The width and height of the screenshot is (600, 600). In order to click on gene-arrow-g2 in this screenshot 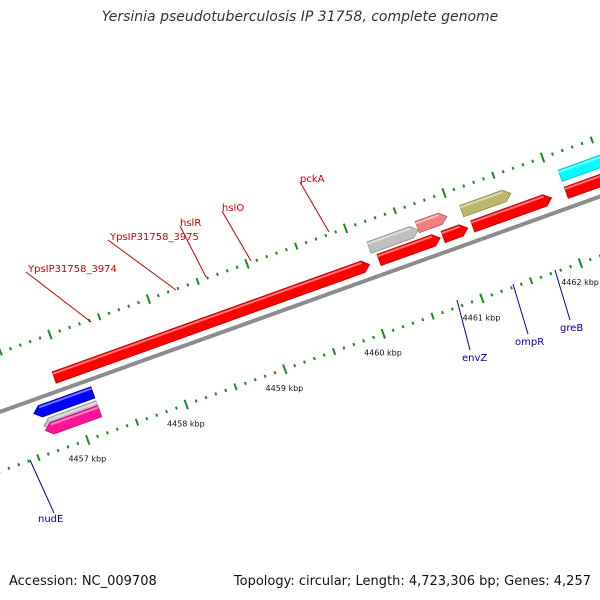, I will do `click(408, 250)`.